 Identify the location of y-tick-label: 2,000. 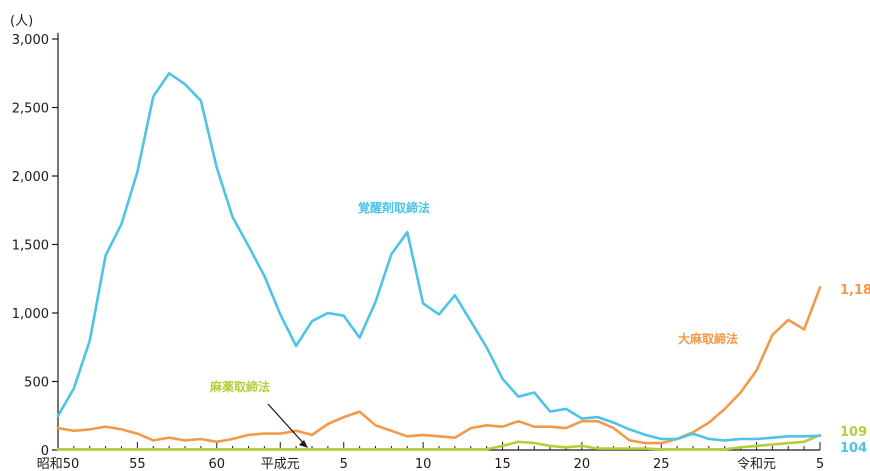
(30, 177).